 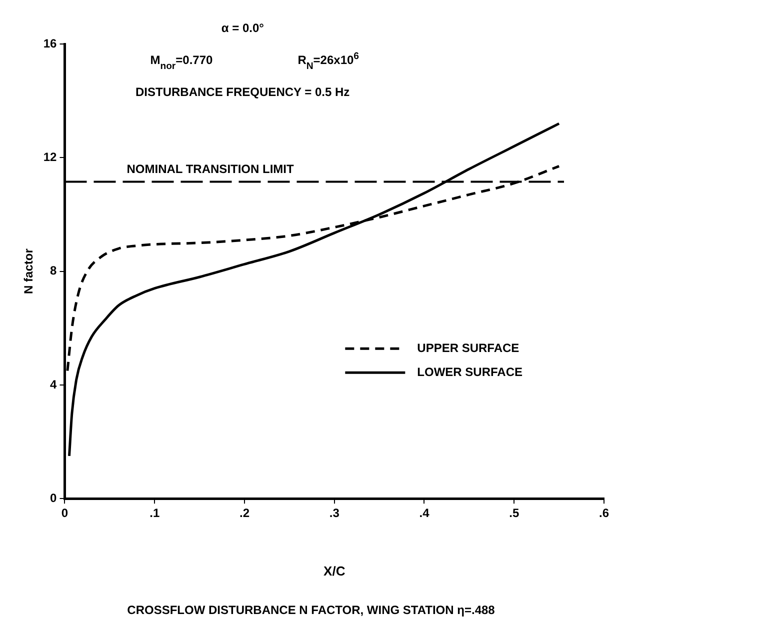 I want to click on x-tick-label: .5, so click(x=514, y=513).